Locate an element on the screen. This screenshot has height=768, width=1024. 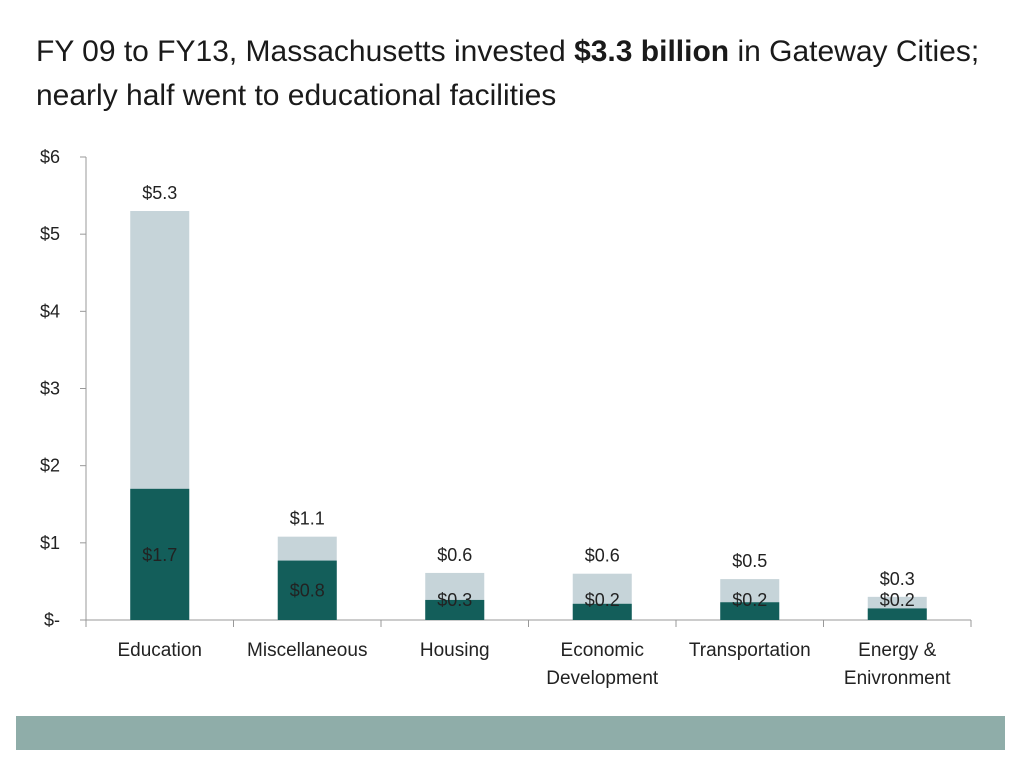
total-label: $5.3 is located at coordinates (159, 193).